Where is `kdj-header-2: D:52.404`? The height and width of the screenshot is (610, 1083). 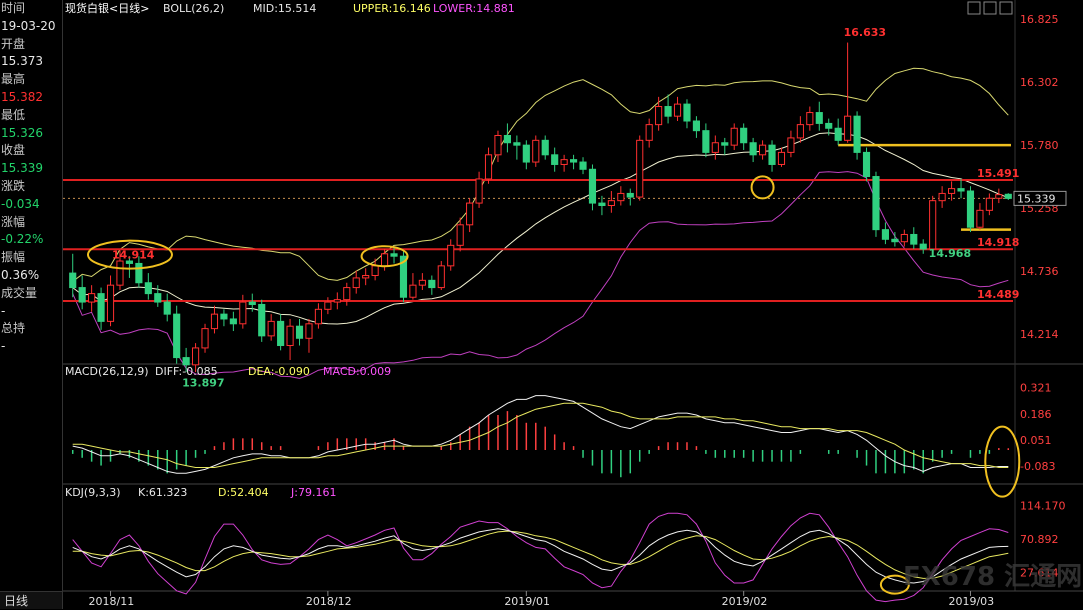 kdj-header-2: D:52.404 is located at coordinates (243, 492).